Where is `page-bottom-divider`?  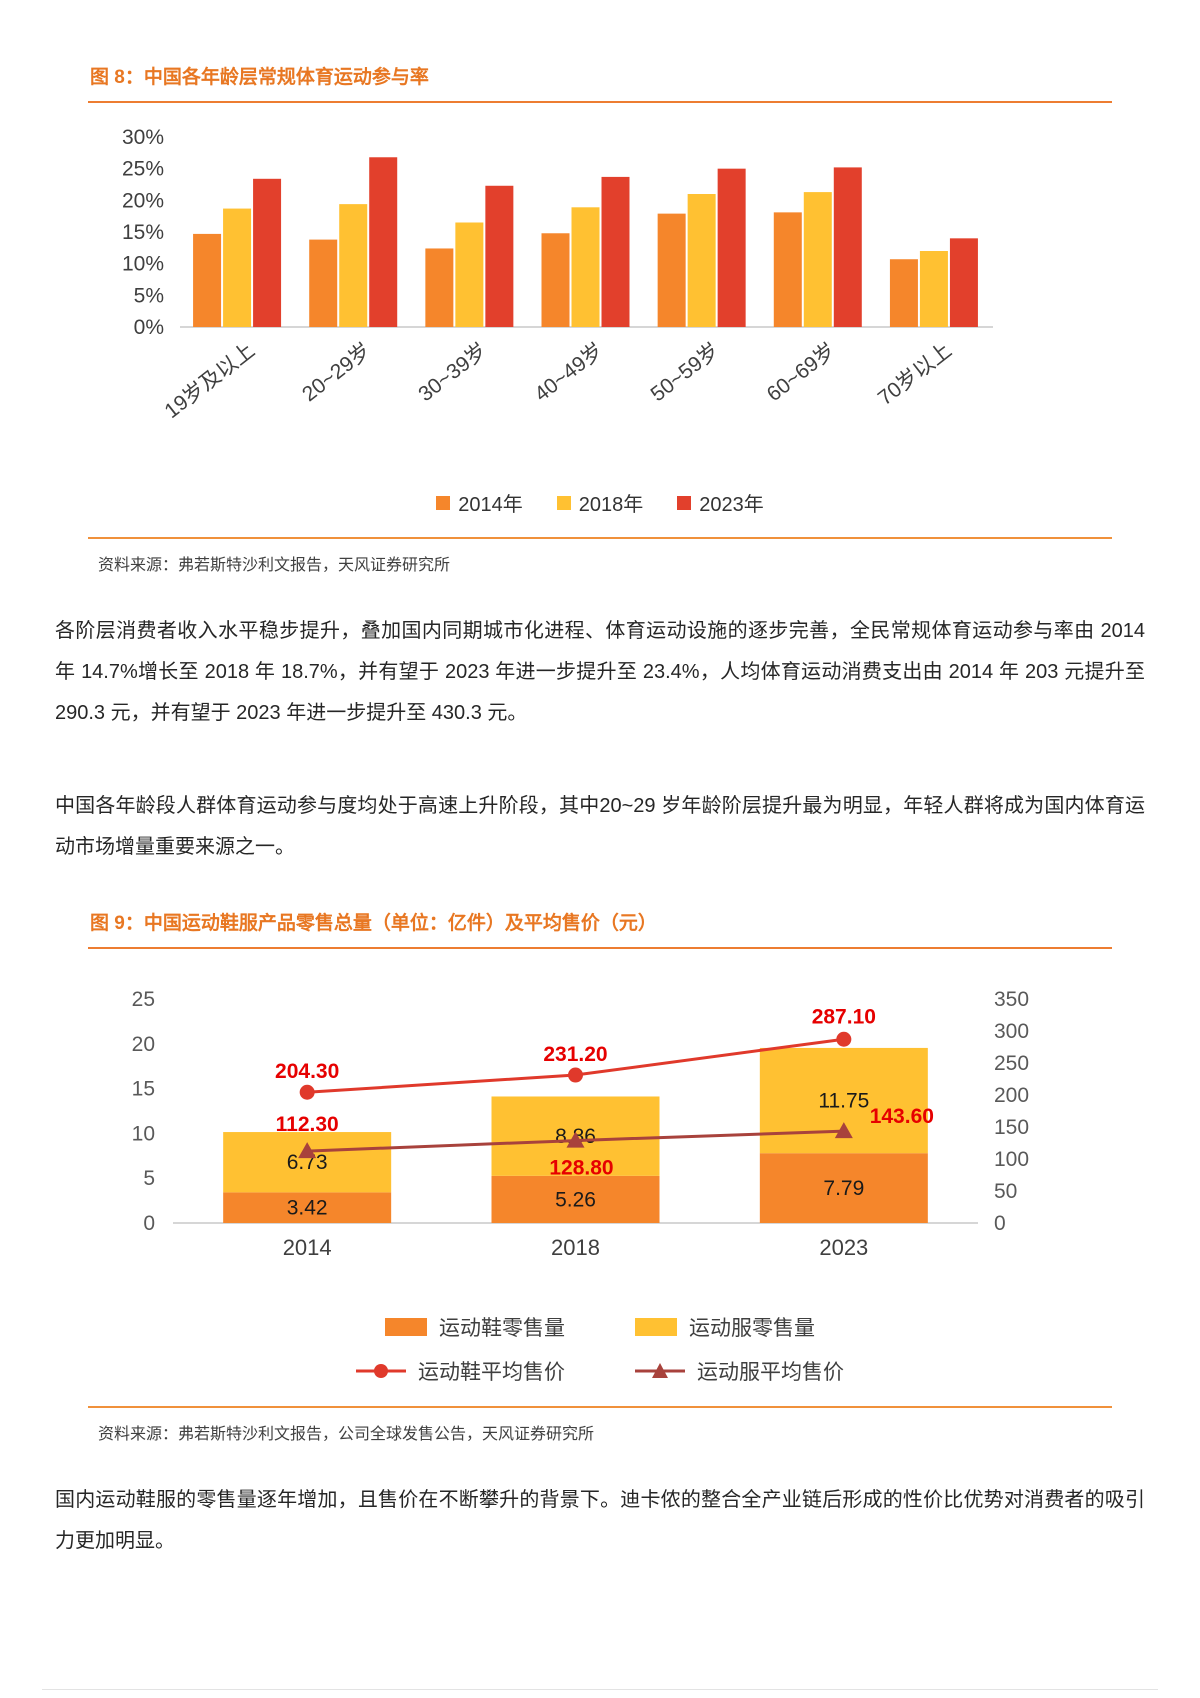 page-bottom-divider is located at coordinates (600, 1689).